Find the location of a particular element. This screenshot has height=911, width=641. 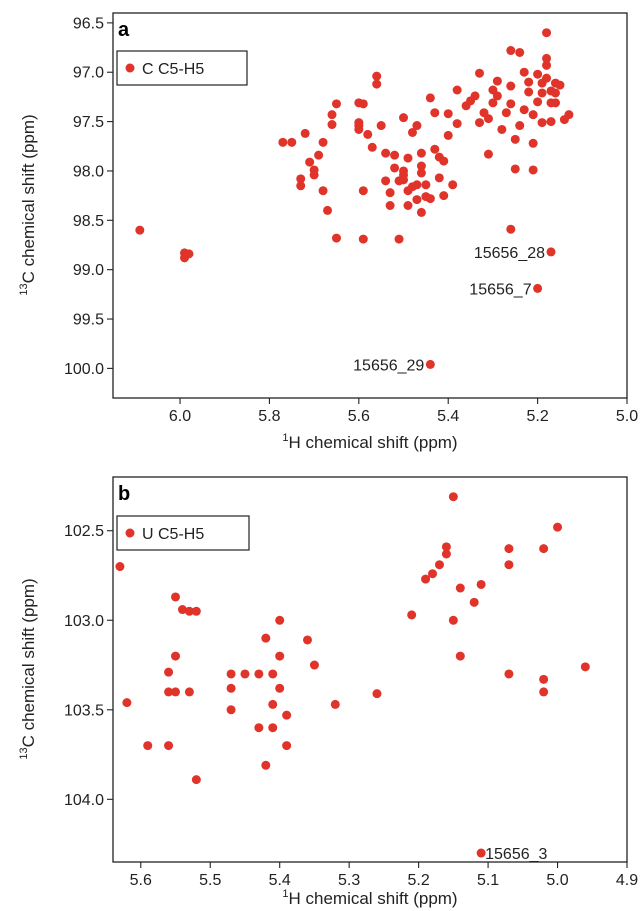

y-tick-label: 98.5 is located at coordinates (88, 221).